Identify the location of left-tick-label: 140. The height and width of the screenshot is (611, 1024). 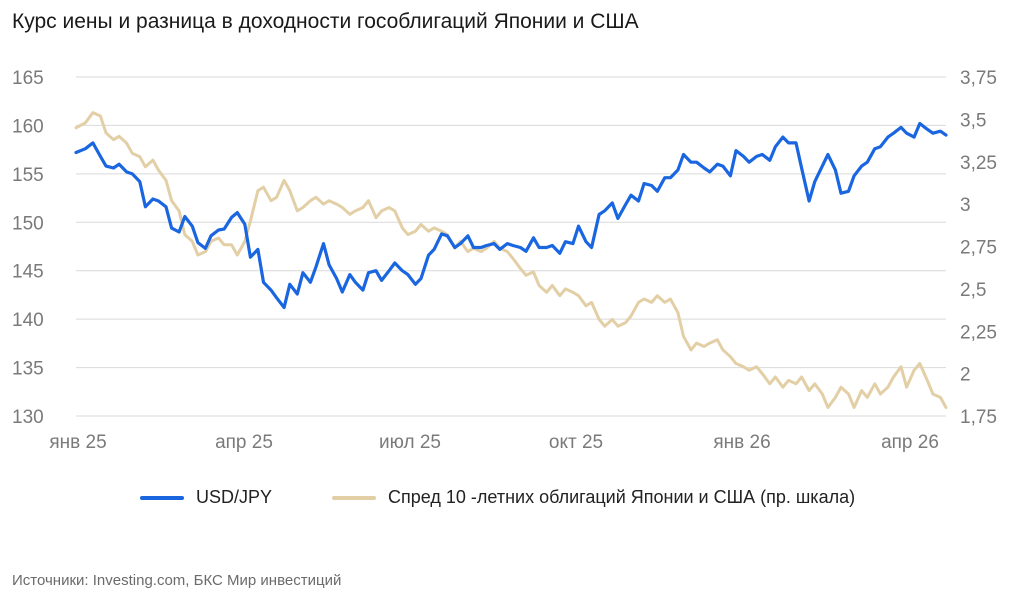
(28, 320).